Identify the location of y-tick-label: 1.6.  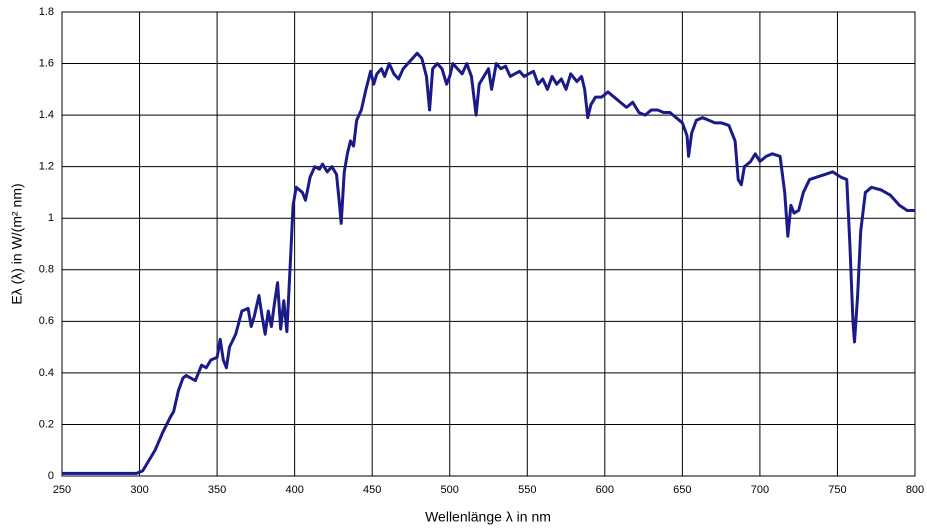
(46, 63).